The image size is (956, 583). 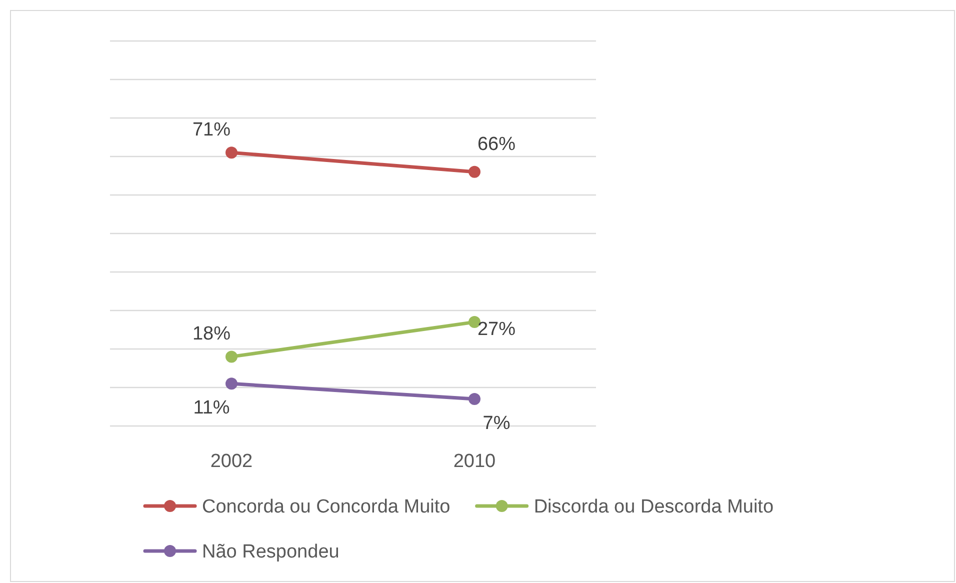 I want to click on legend-label: Concorda ou Concorda Muito, so click(x=326, y=507).